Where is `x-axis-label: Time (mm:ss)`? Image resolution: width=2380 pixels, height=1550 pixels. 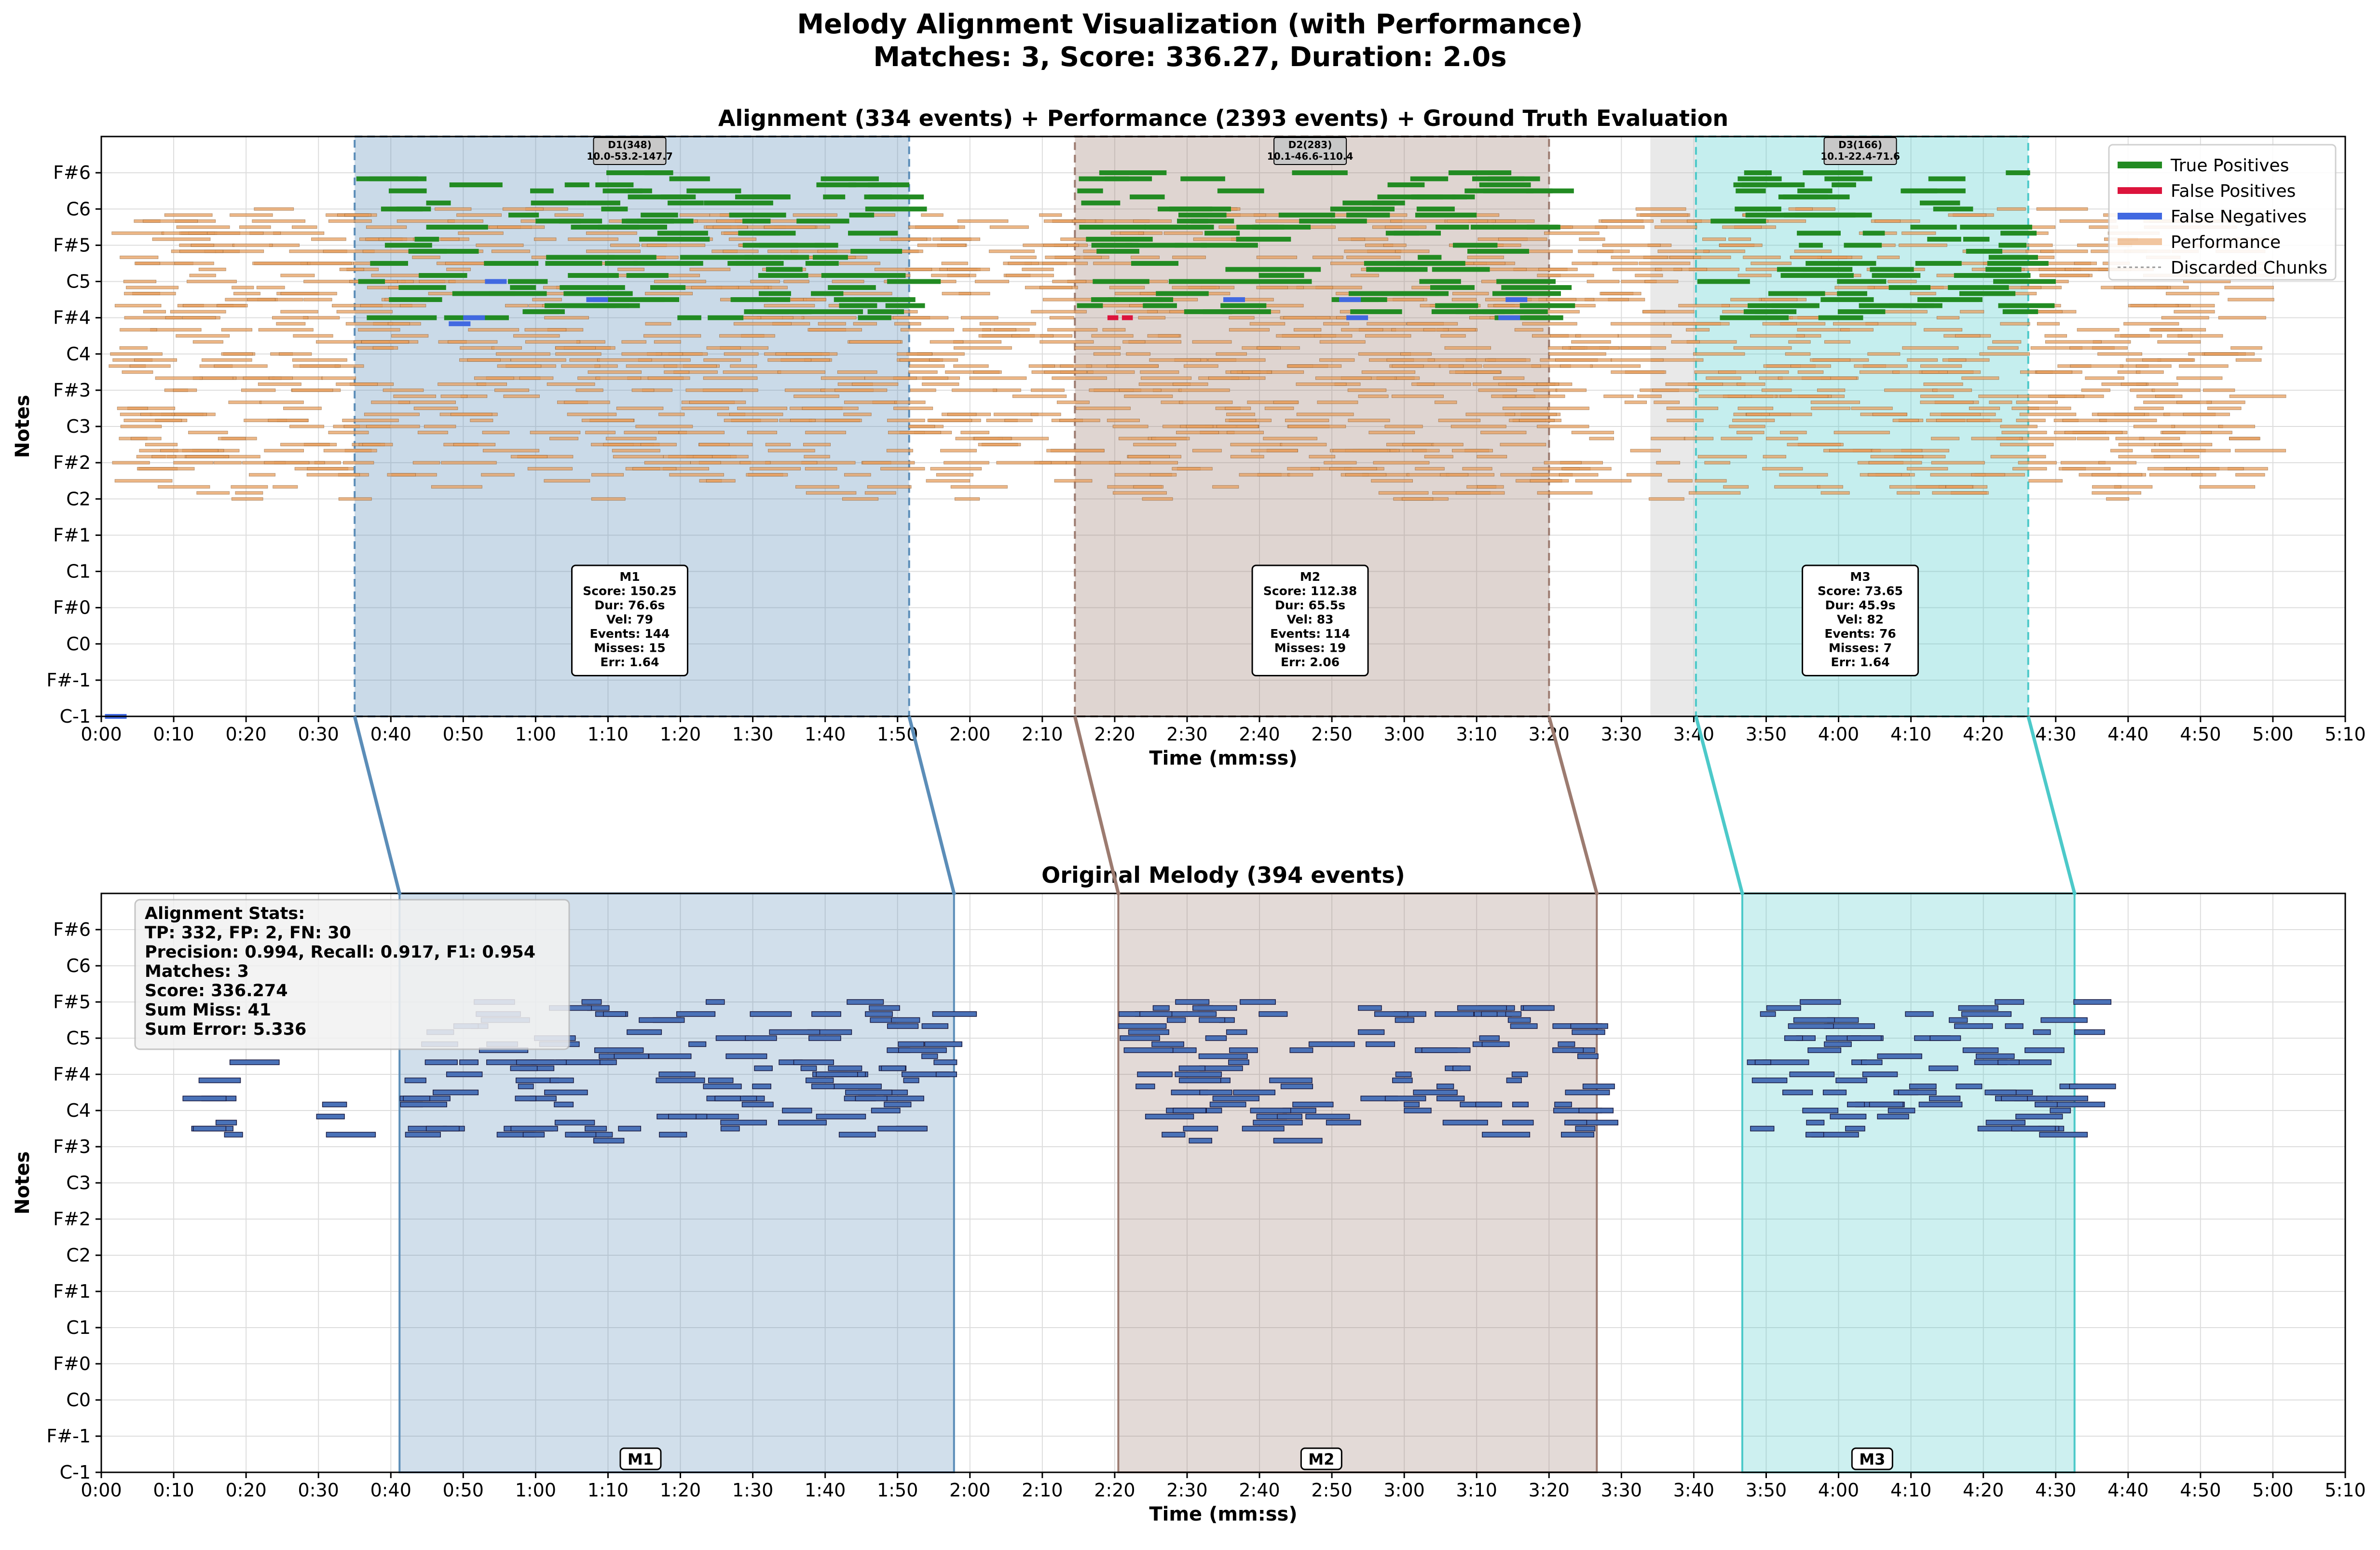 x-axis-label: Time (mm:ss) is located at coordinates (1223, 758).